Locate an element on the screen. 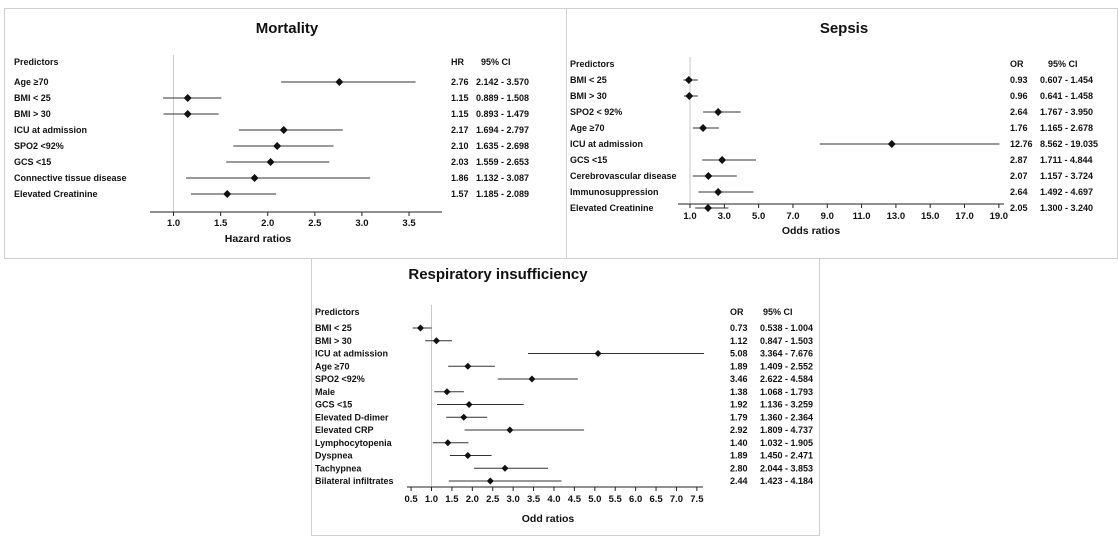 This screenshot has width=1118, height=537. ci-value: 1.767 - 3.950 is located at coordinates (1066, 112).